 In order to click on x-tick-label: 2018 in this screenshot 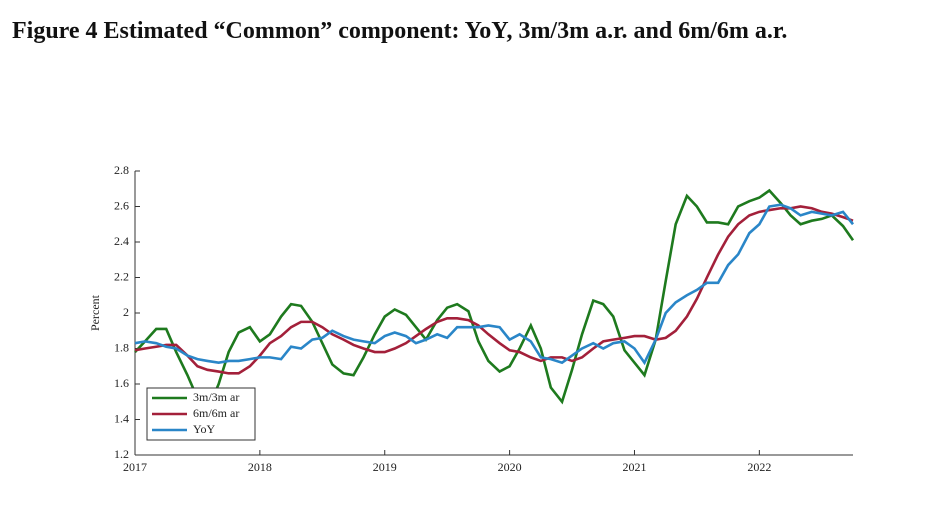, I will do `click(260, 467)`.